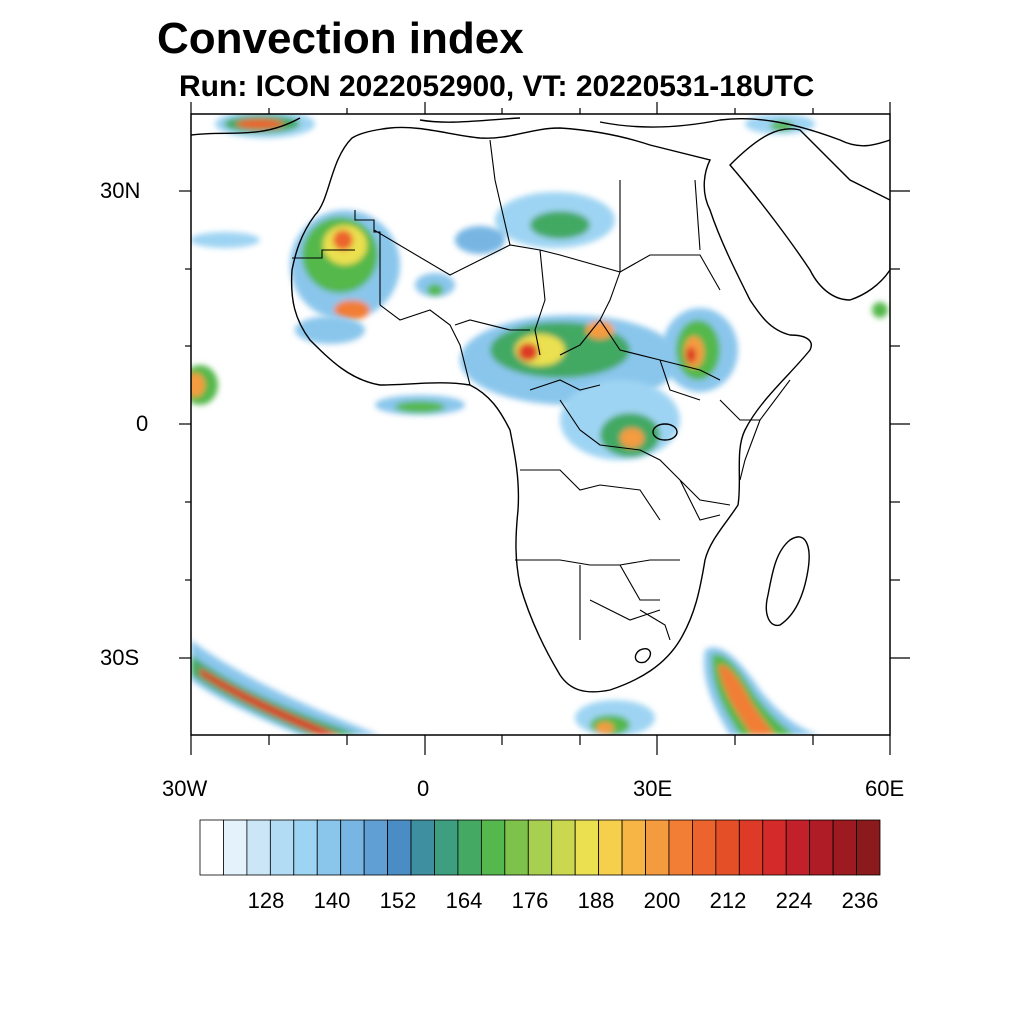  Describe the element at coordinates (665, 432) in the screenshot. I see `lake-victoria` at that location.